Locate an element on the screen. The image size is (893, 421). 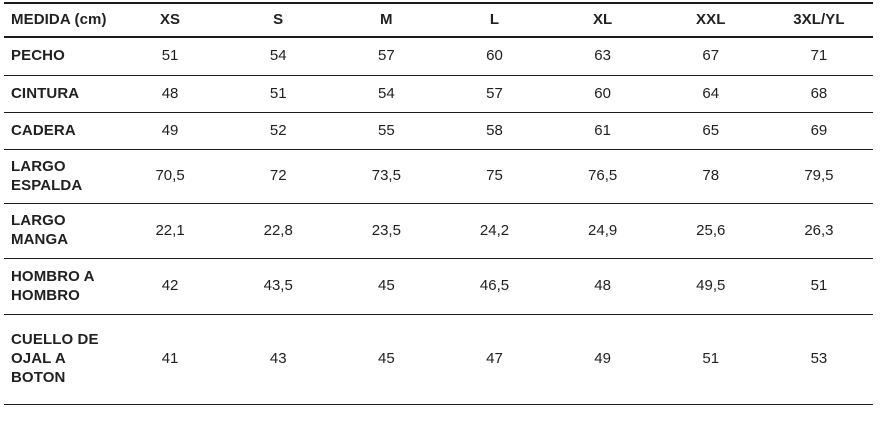
cell-value: 22,1 is located at coordinates (170, 231).